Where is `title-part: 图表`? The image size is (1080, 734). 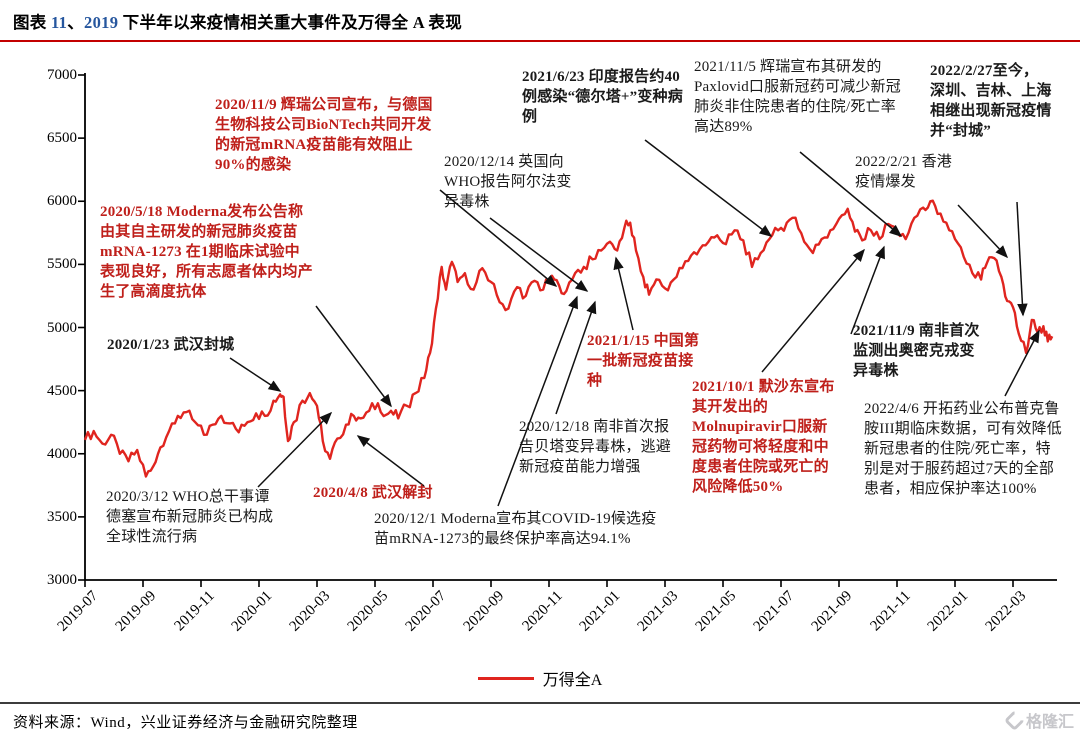
title-part: 图表 is located at coordinates (32, 22).